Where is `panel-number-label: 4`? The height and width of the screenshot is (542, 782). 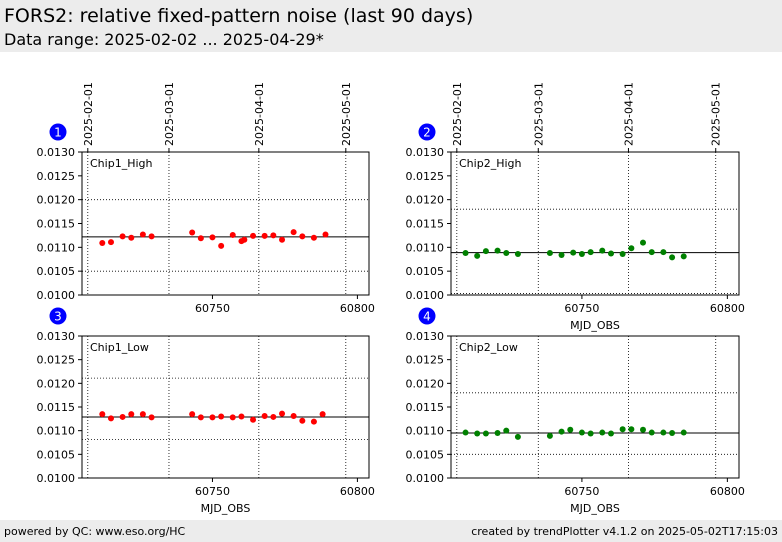
panel-number-label: 4 is located at coordinates (427, 317).